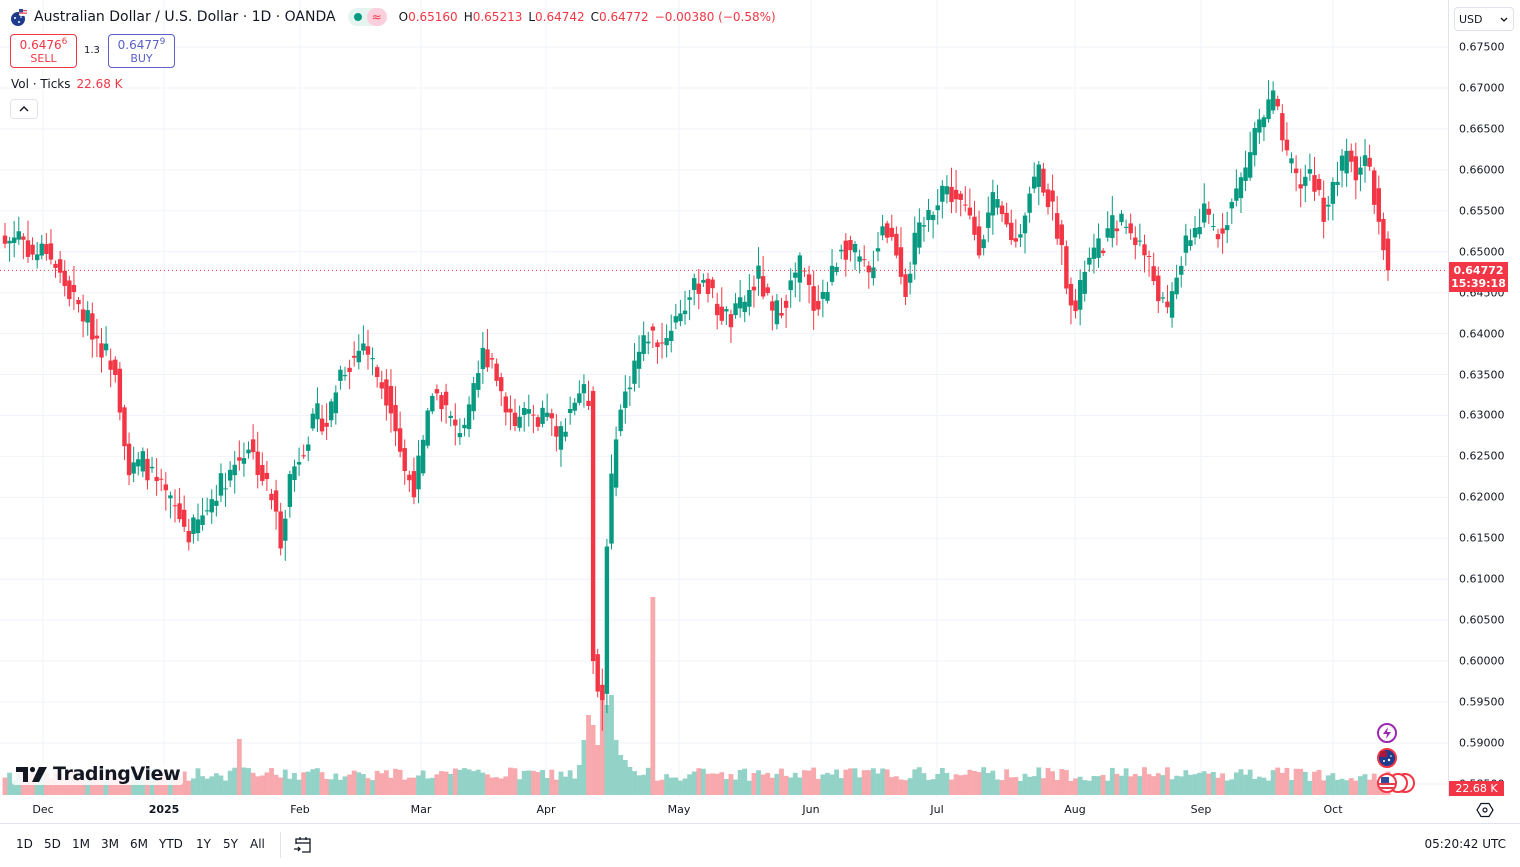 This screenshot has height=867, width=1520. What do you see at coordinates (1504, 19) in the screenshot?
I see `chevron-down-icon` at bounding box center [1504, 19].